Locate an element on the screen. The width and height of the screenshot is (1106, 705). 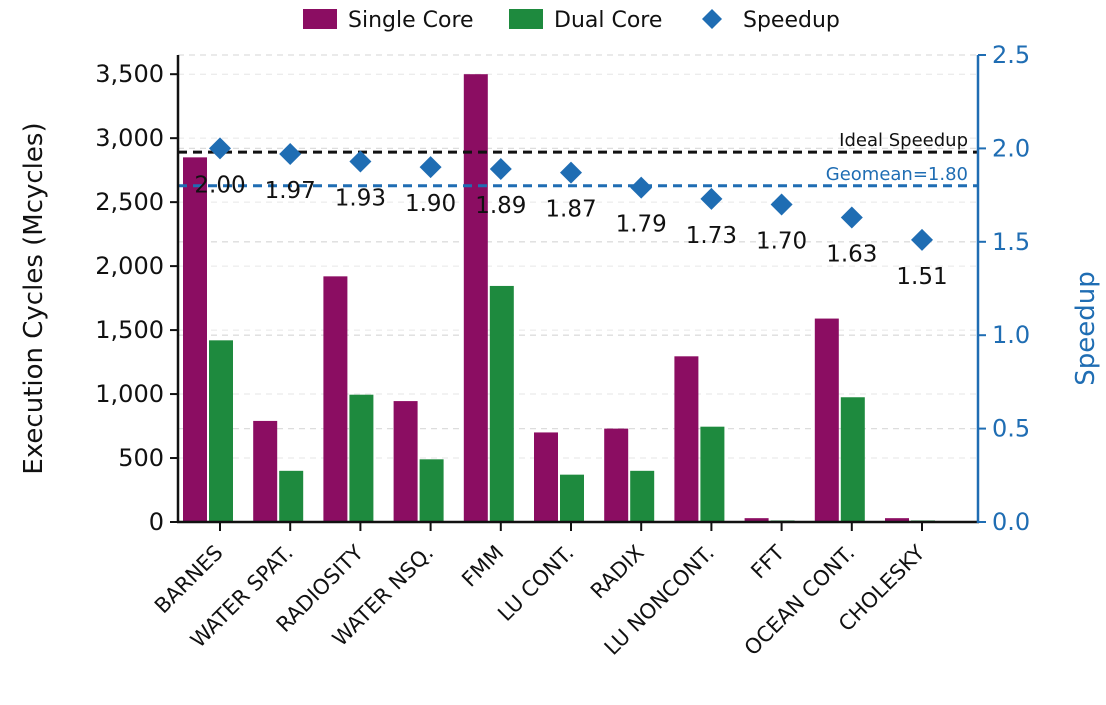
legend-marker-speedup is located at coordinates (712, 19).